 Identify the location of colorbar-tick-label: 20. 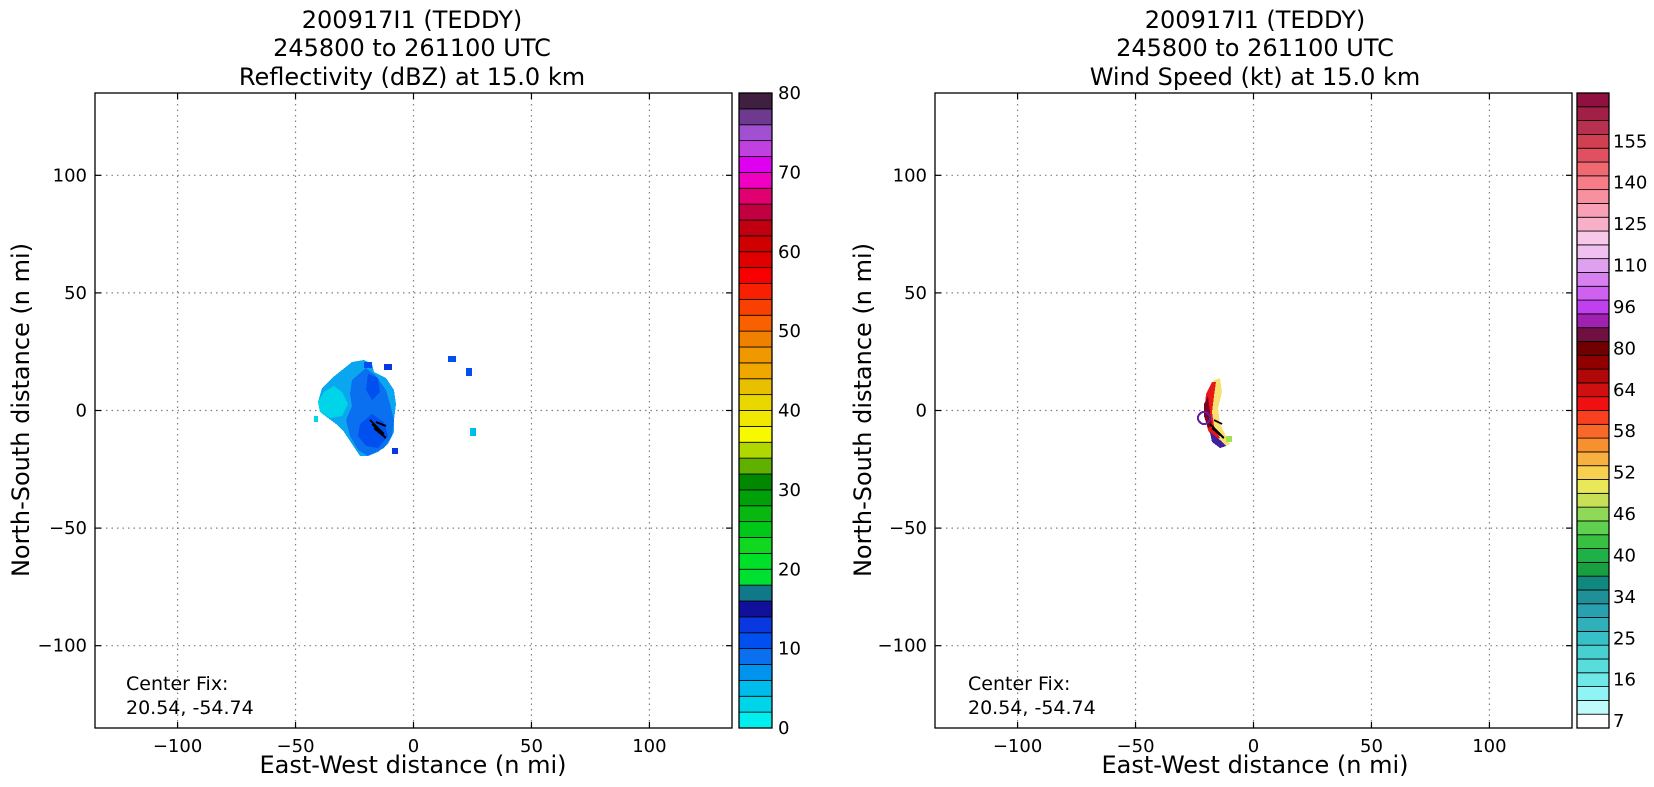
(789, 569).